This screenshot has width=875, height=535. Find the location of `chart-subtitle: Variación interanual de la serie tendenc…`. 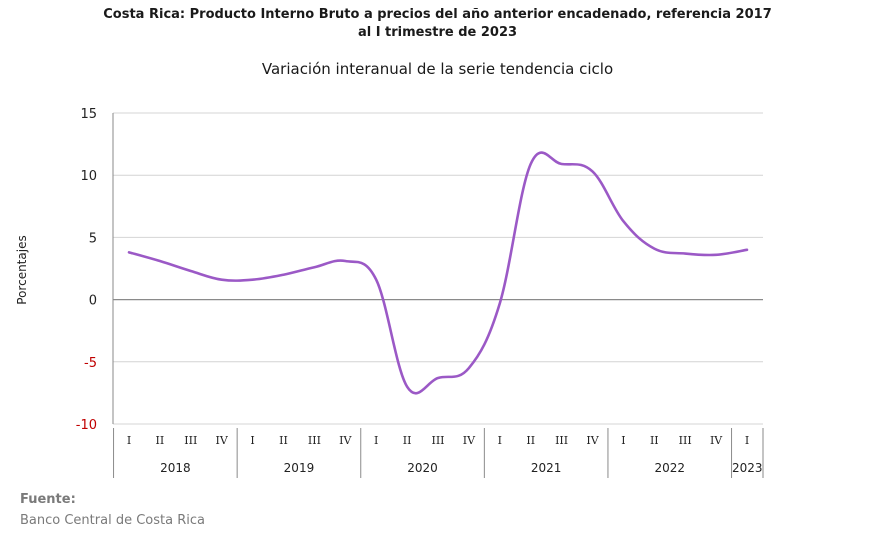

chart-subtitle: Variación interanual de la serie tendenc… is located at coordinates (437, 69).